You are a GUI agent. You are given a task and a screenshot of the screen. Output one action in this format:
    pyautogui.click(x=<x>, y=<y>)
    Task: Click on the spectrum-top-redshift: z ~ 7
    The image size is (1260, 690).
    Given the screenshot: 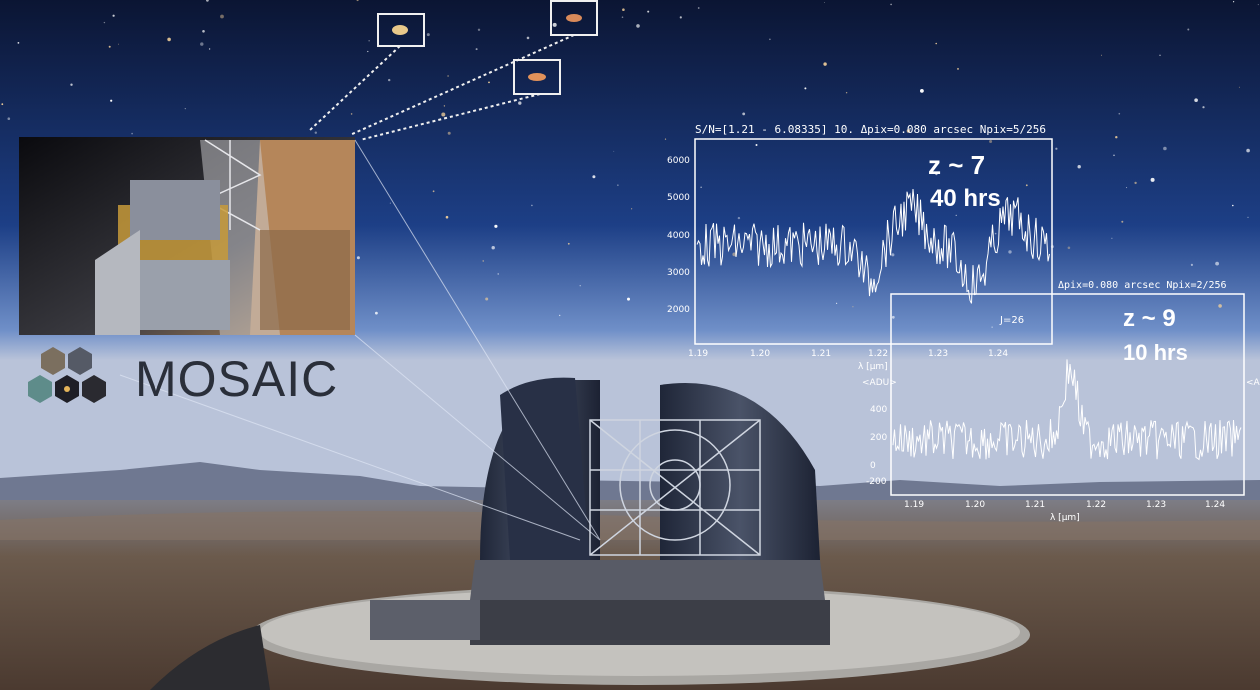 What is the action you would take?
    pyautogui.click(x=957, y=165)
    